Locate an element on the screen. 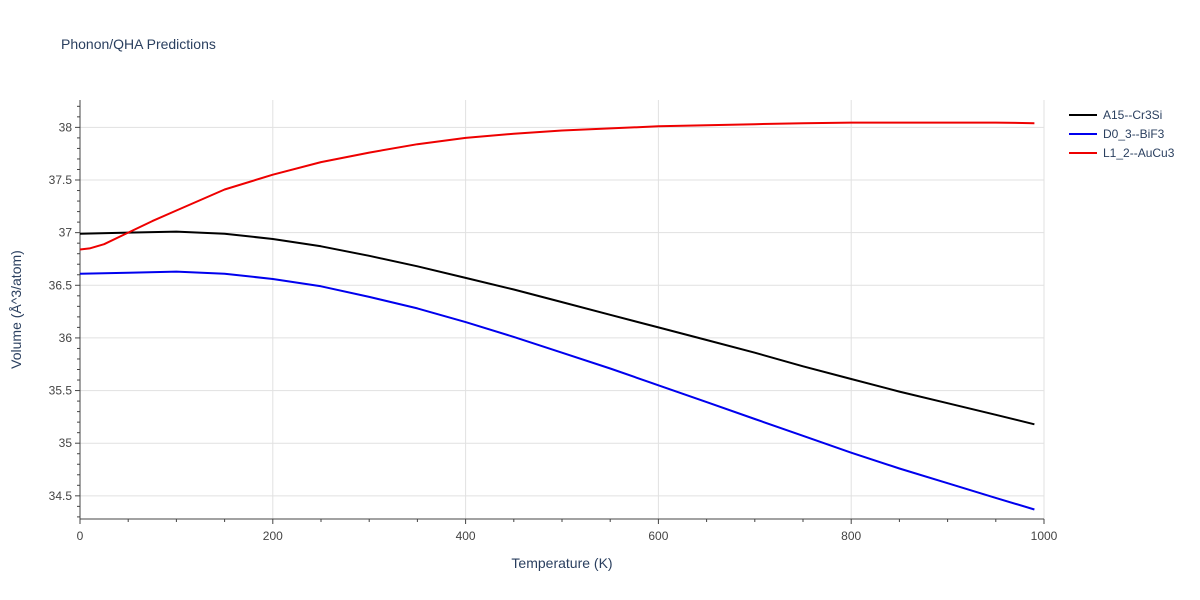  x-tick-label: 400 is located at coordinates (466, 536).